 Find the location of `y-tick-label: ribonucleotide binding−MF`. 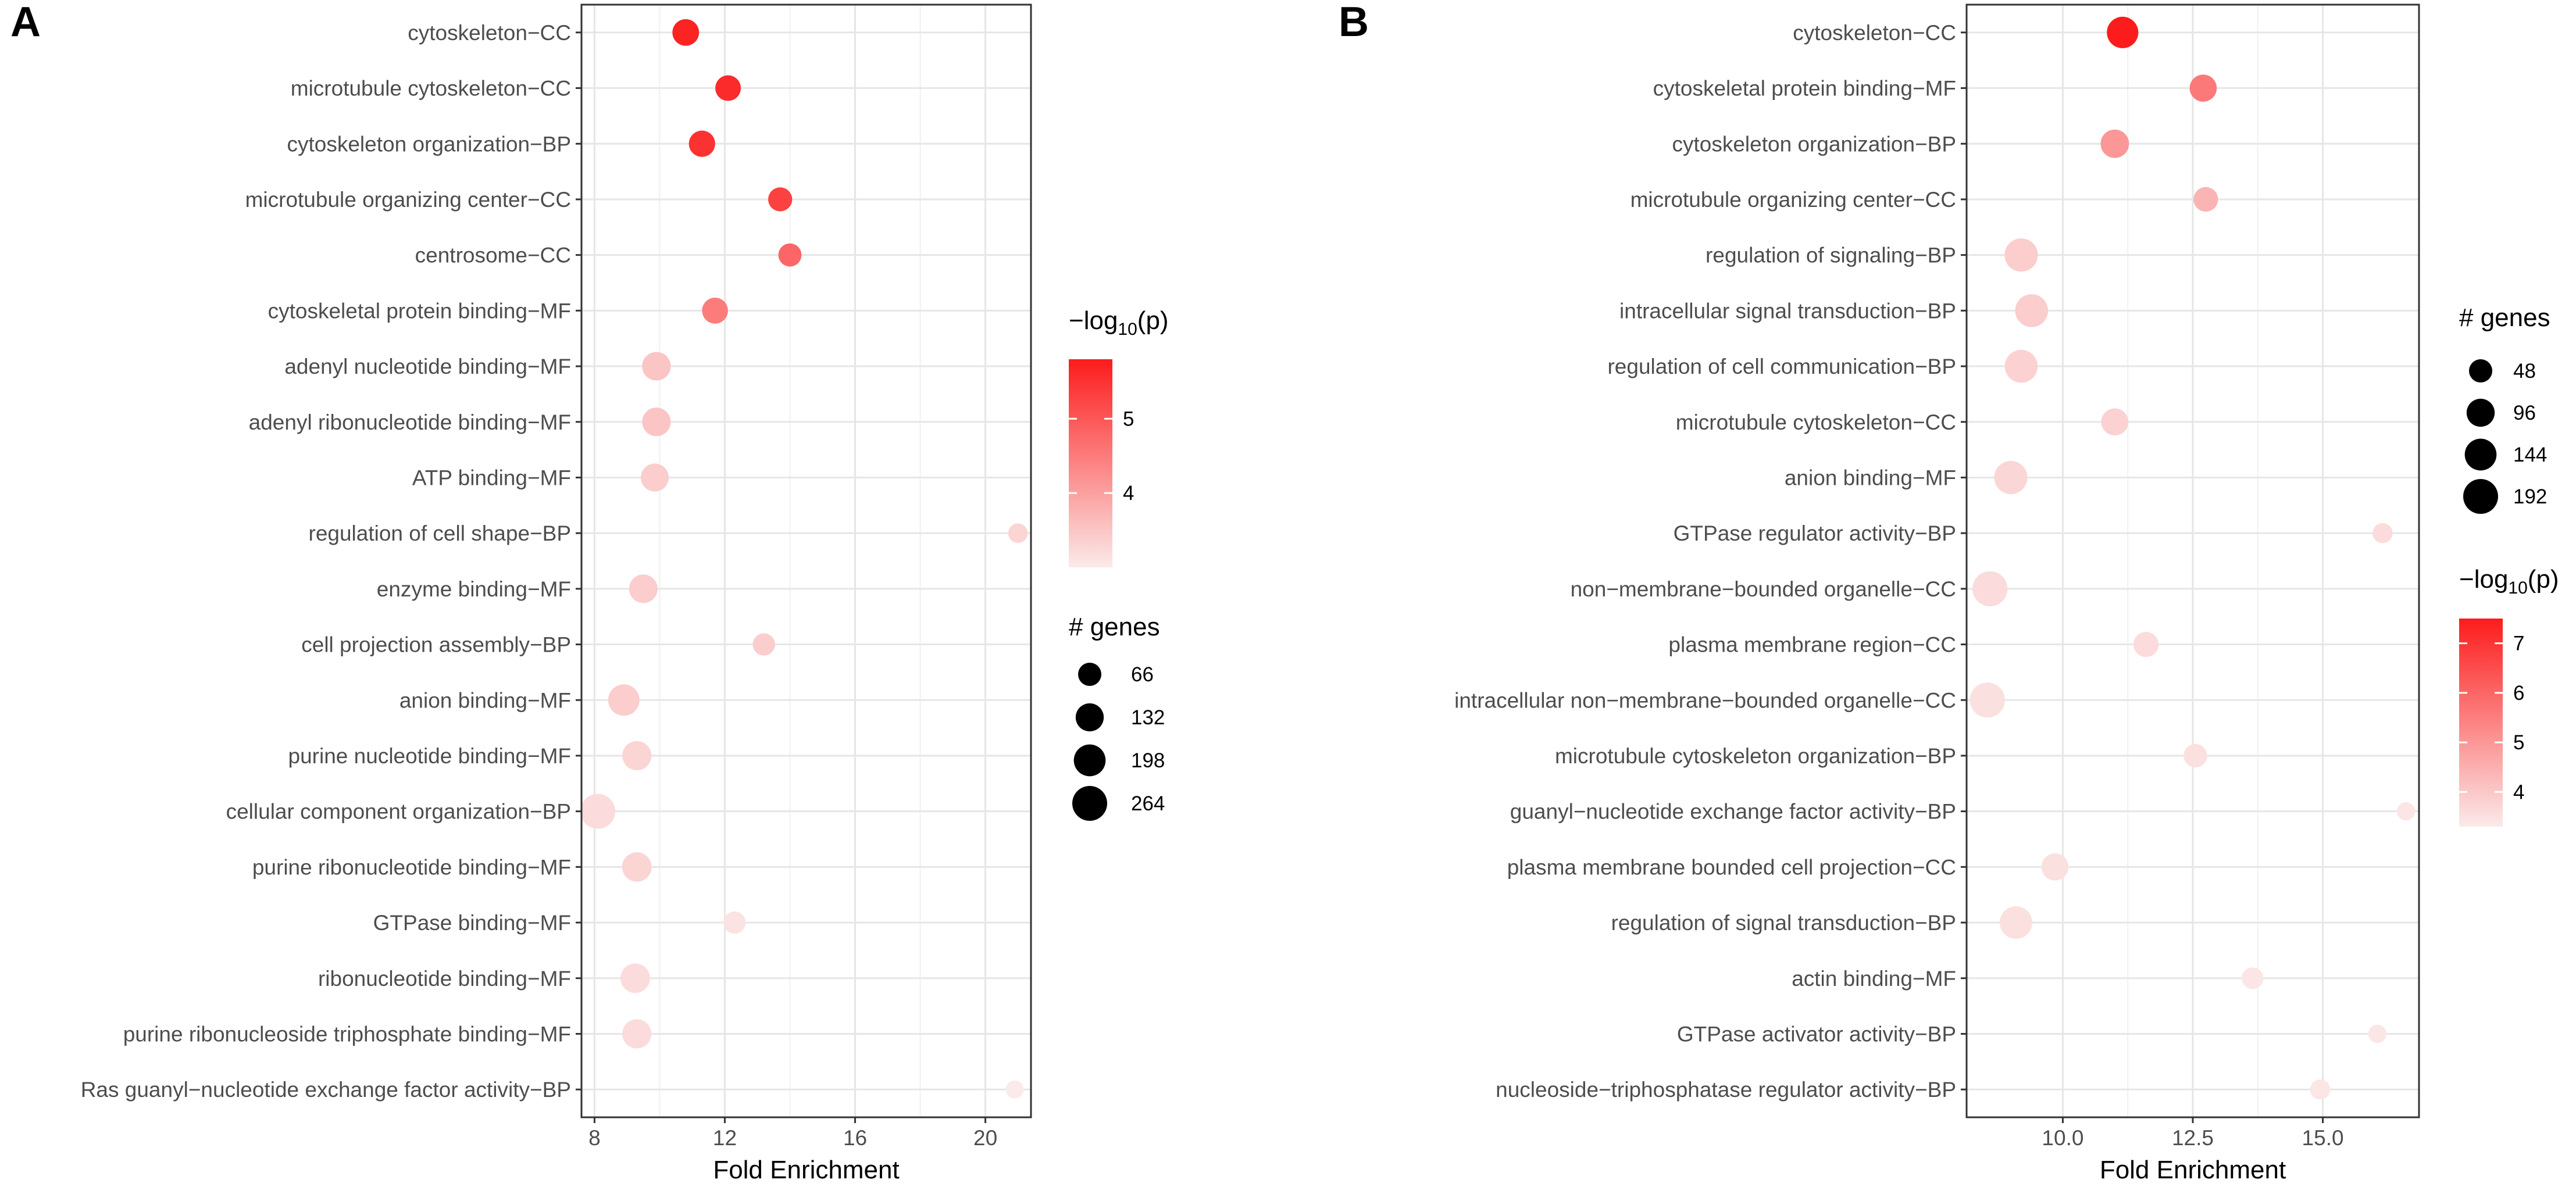

y-tick-label: ribonucleotide binding−MF is located at coordinates (445, 979).